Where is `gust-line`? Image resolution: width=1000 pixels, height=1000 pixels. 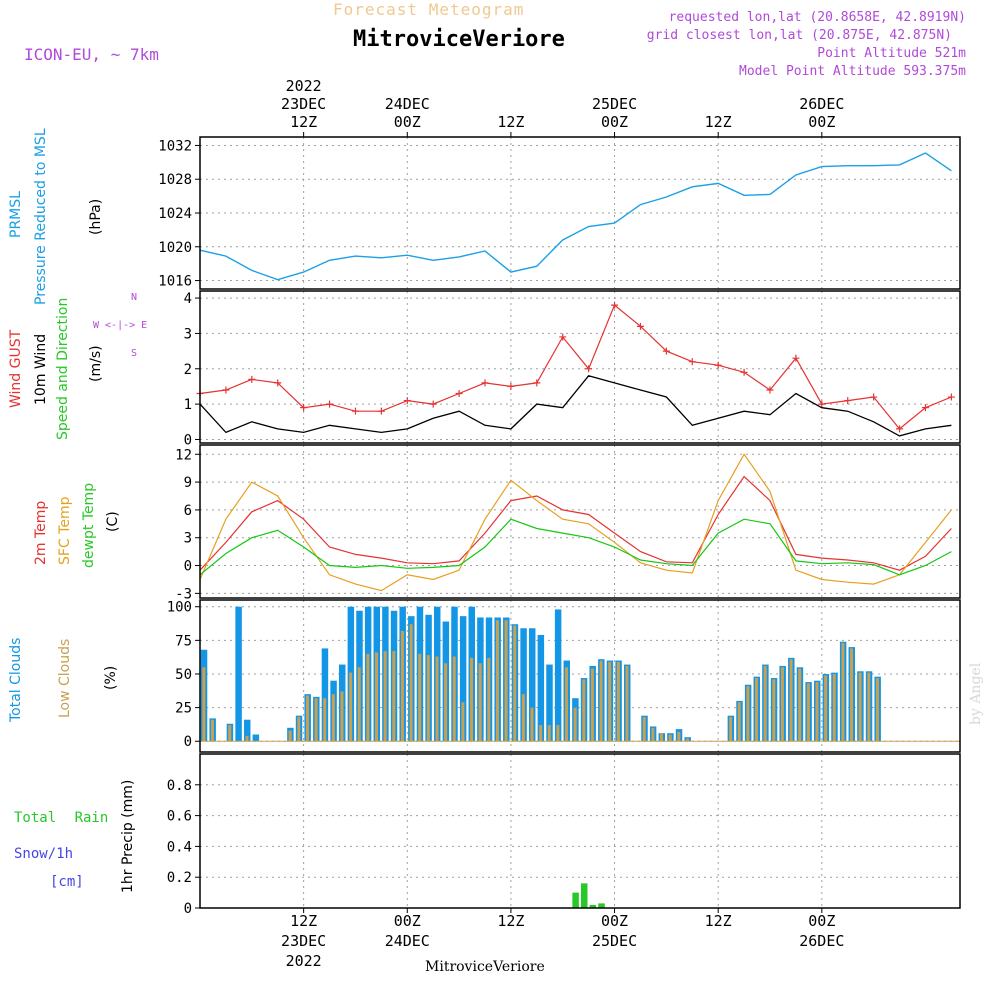
gust-line is located at coordinates (575, 367).